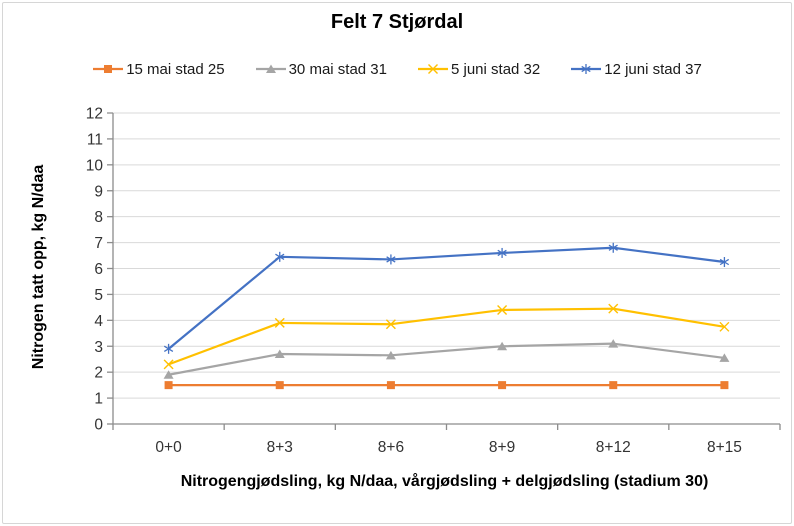 Image resolution: width=794 pixels, height=526 pixels. Describe the element at coordinates (98, 217) in the screenshot. I see `y-tick-label: 8` at that location.